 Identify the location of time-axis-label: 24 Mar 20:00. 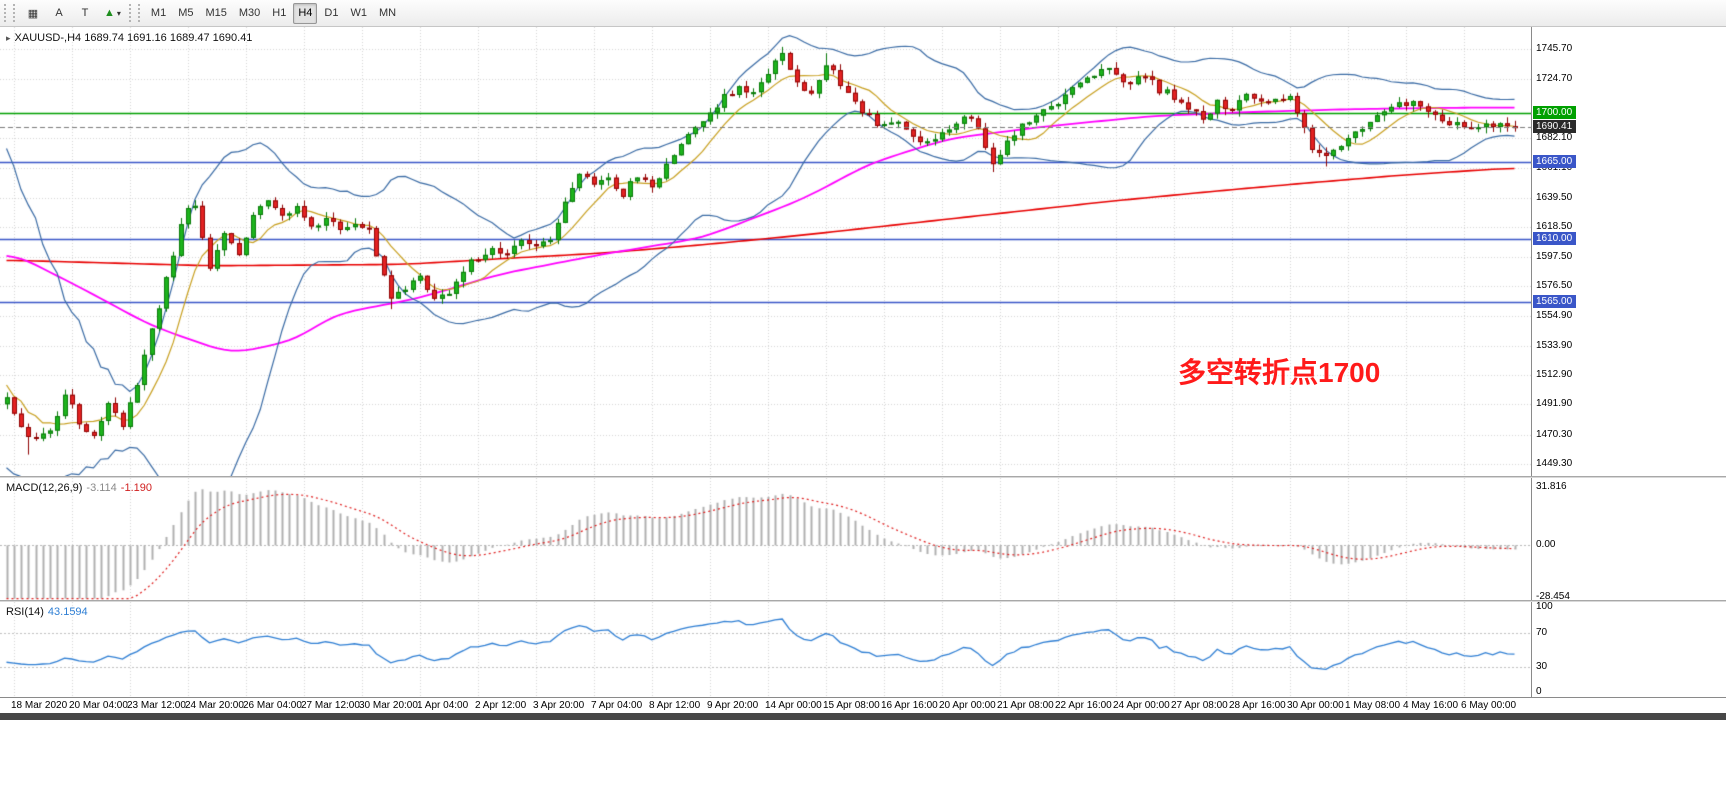
(214, 705).